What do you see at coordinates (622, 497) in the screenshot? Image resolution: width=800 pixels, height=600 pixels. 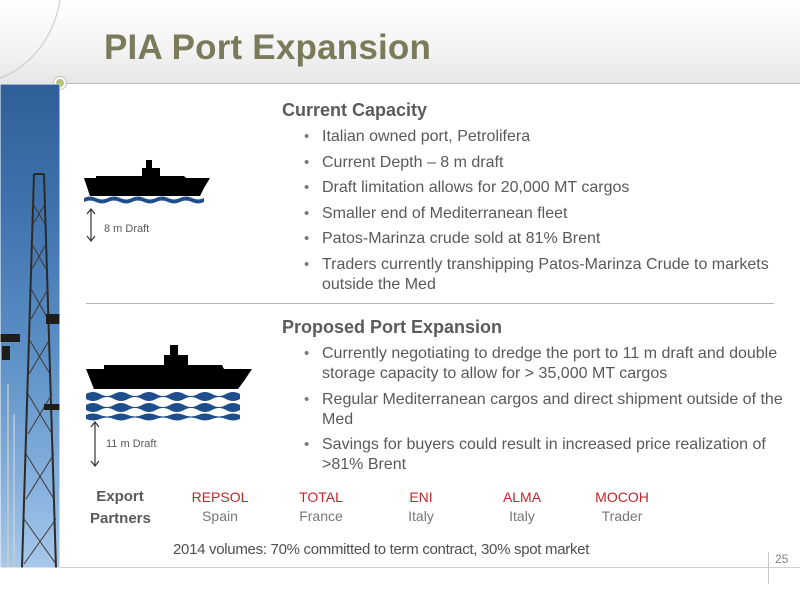 I see `partner-name: MOCOH` at bounding box center [622, 497].